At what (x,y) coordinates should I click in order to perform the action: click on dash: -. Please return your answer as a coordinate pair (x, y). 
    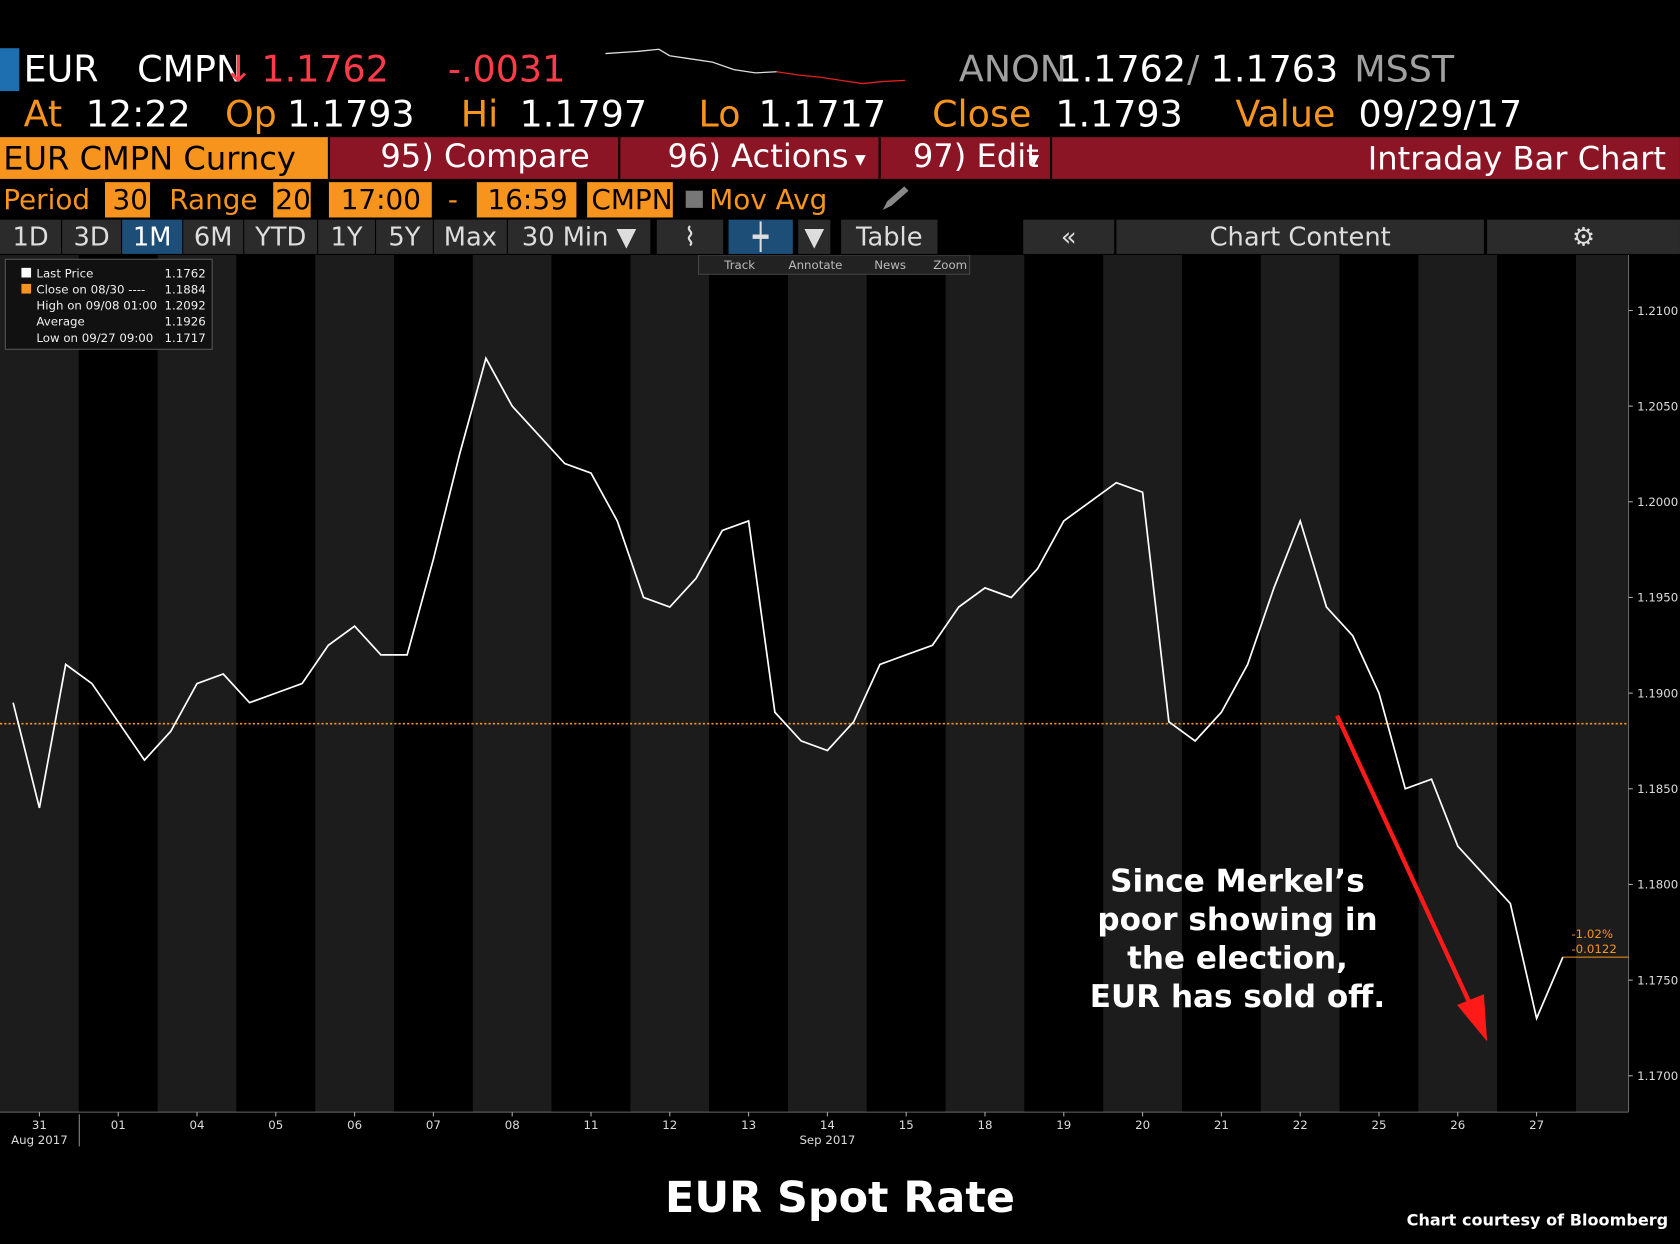
    Looking at the image, I should click on (452, 200).